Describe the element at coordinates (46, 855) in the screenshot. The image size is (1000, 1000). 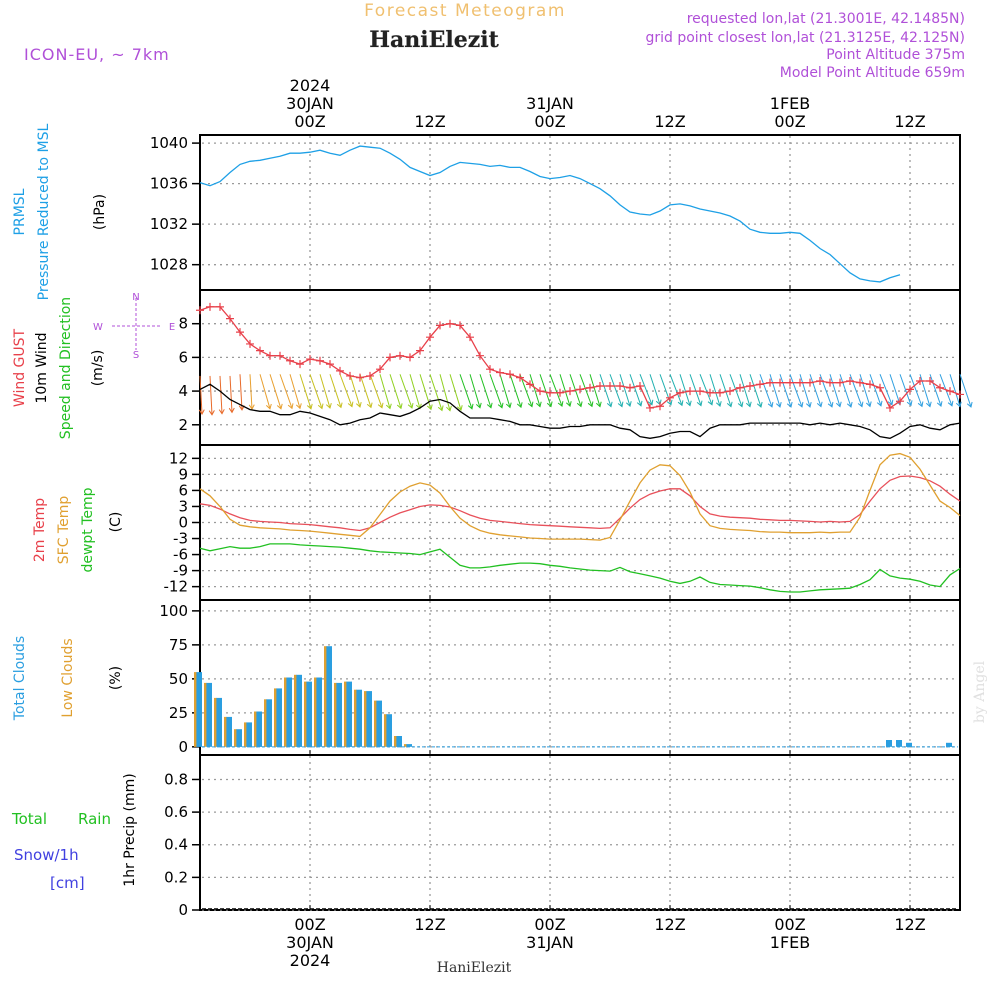
I see `precip-label-snow: Snow/1h` at that location.